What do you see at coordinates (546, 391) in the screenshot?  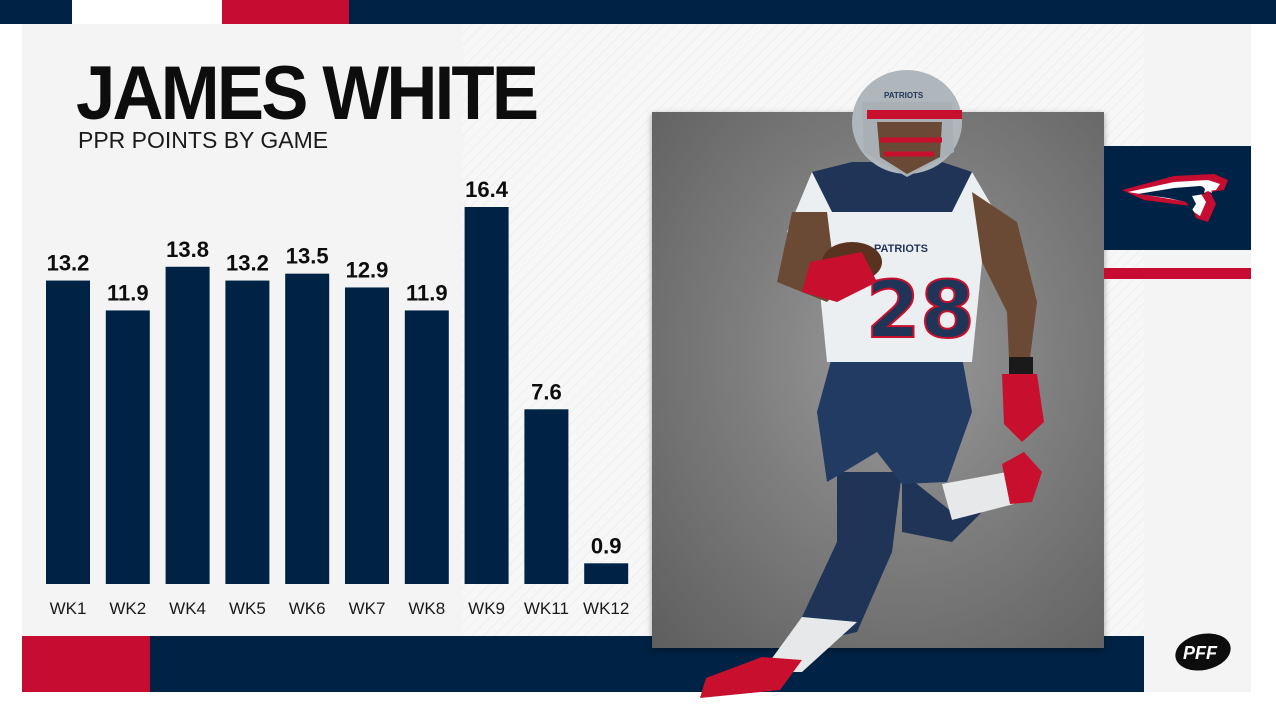 I see `value-label: 7.6` at bounding box center [546, 391].